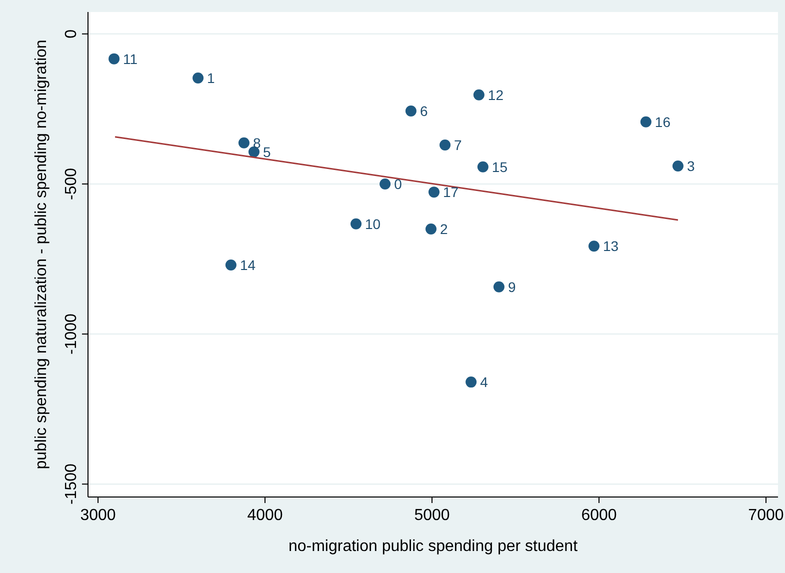 The height and width of the screenshot is (573, 785). What do you see at coordinates (432, 515) in the screenshot?
I see `x-tick-label: 5000` at bounding box center [432, 515].